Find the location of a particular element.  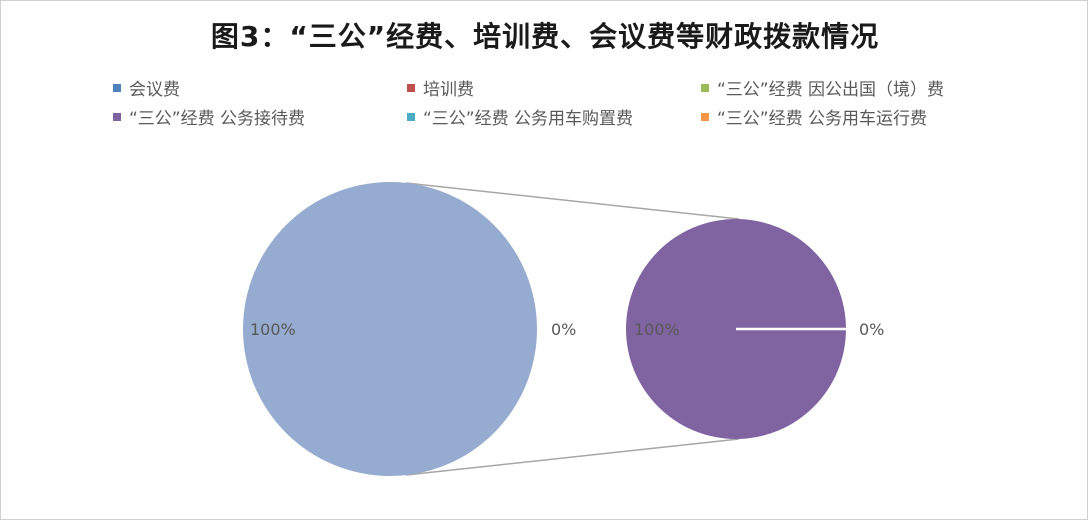

legend-item-vehicle-purchase: “三公”经费 公务用车购置费 is located at coordinates (520, 119).